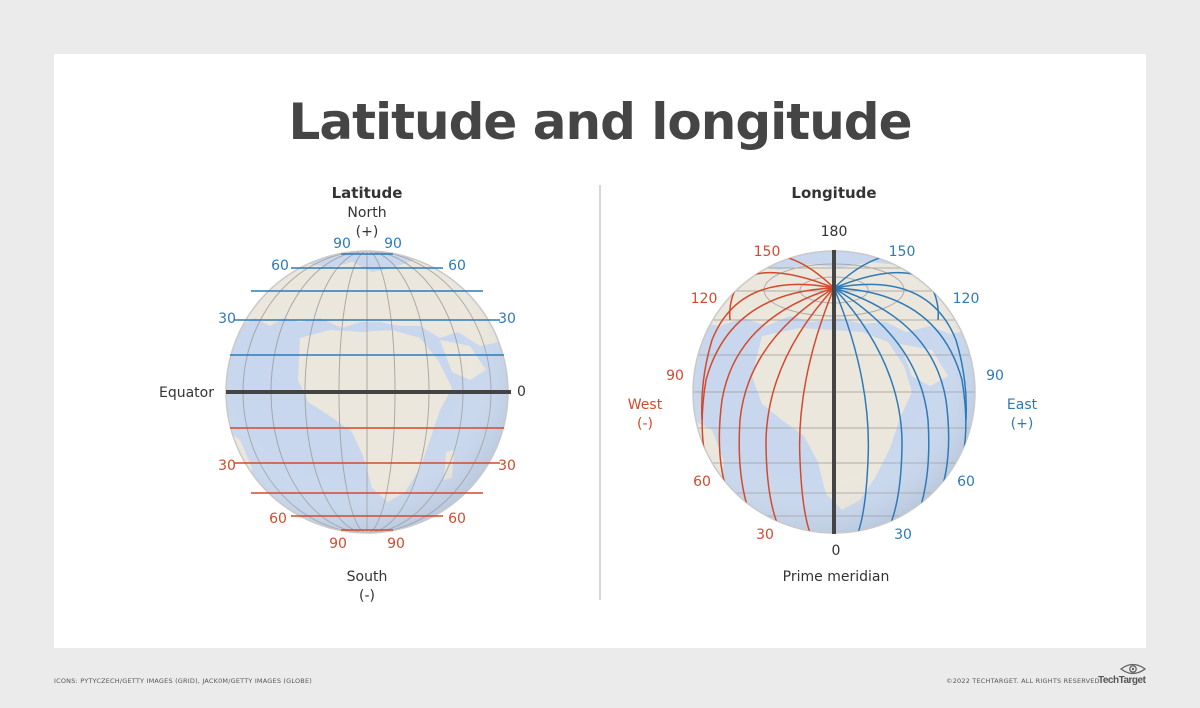 The image size is (1200, 708). I want to click on west-label: West, so click(645, 405).